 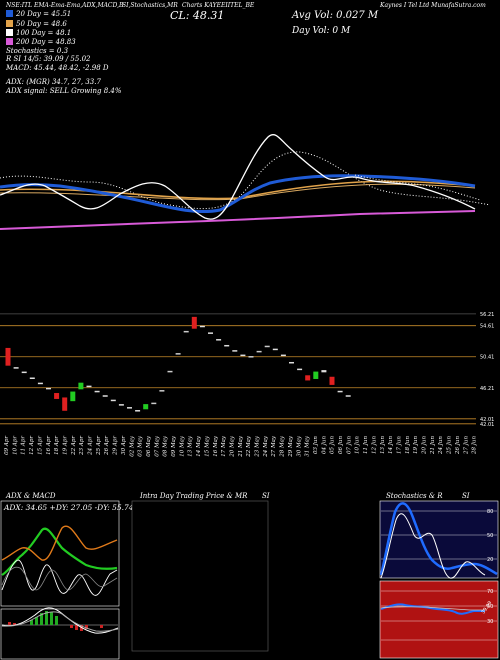 What do you see at coordinates (216, 446) in the screenshot?
I see `date-tick-label: 16 May` at bounding box center [216, 446].